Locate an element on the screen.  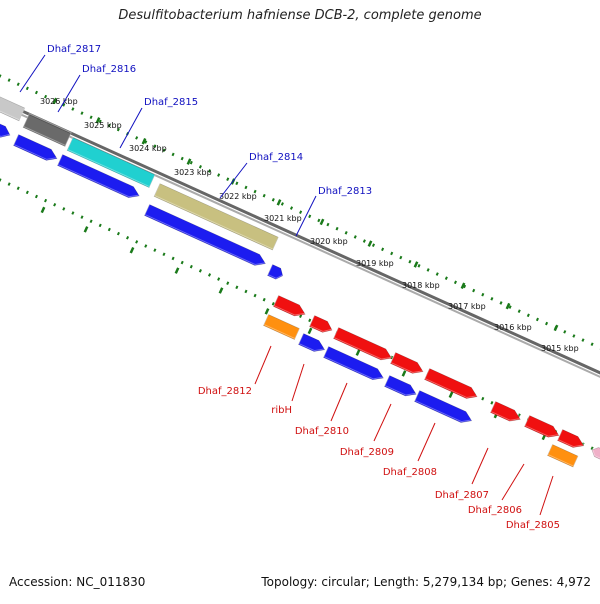
kbp-label: 3025 kbp is located at coordinates (103, 125).